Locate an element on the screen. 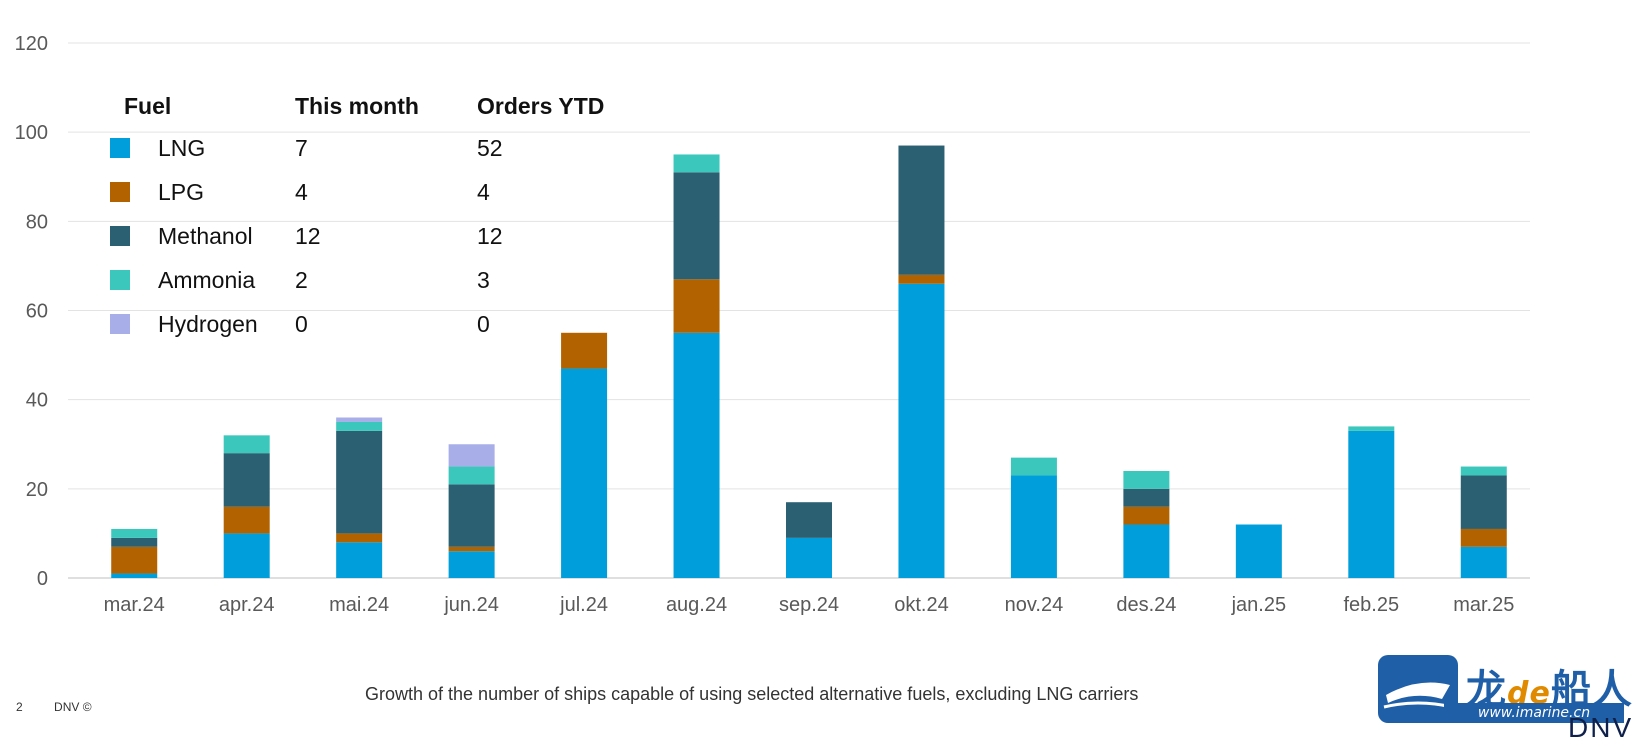  legend-row-ammonia: Ammonia 2 3 is located at coordinates (383, 280).